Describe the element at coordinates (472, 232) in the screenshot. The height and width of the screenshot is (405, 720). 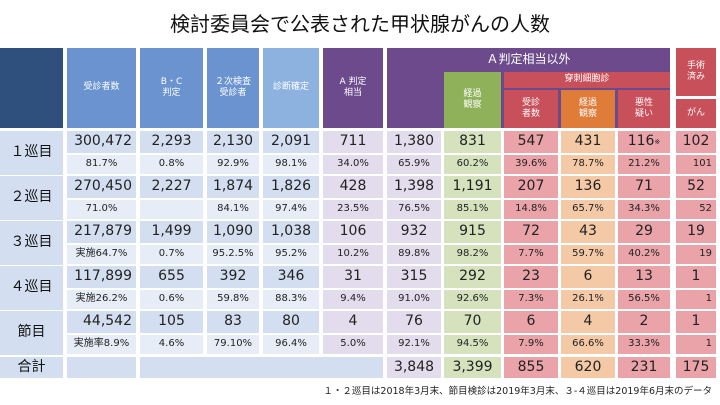
I see `value-cell: 915` at that location.